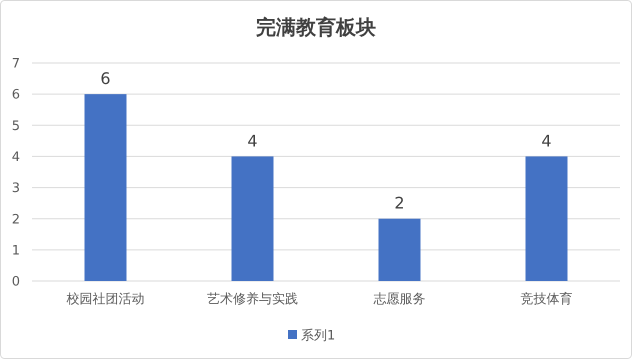  What do you see at coordinates (105, 299) in the screenshot?
I see `x-tick-label: 校园社团活动` at bounding box center [105, 299].